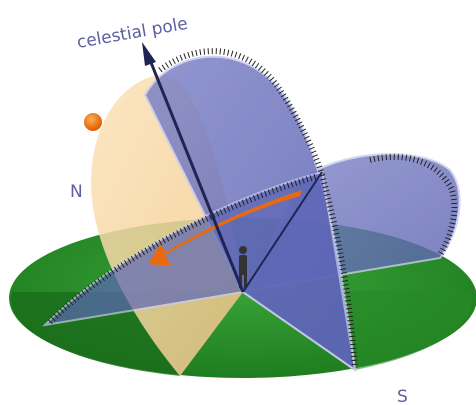 This screenshot has height=405, width=476. What do you see at coordinates (76, 192) in the screenshot?
I see `north-label: N` at bounding box center [76, 192].